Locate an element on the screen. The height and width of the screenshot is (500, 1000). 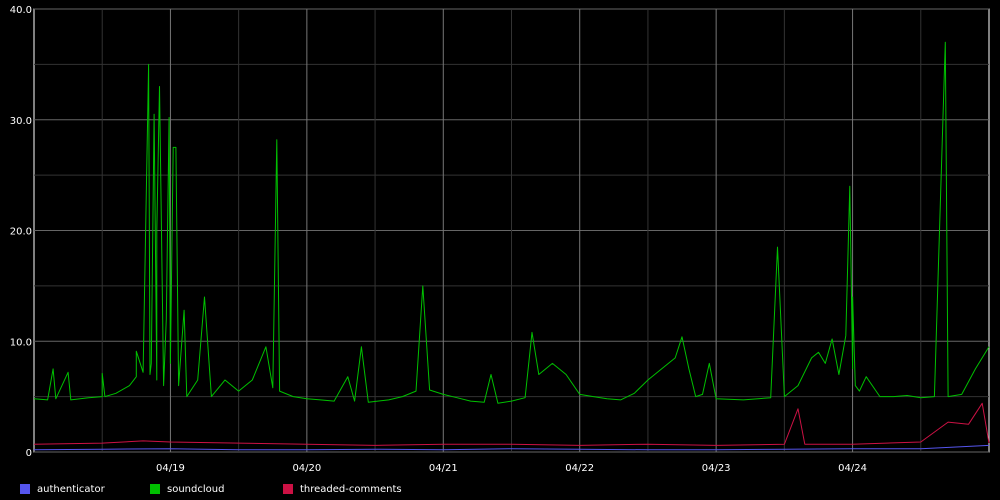
legend-item-threaded-comments: threaded-comments is located at coordinates (342, 489).